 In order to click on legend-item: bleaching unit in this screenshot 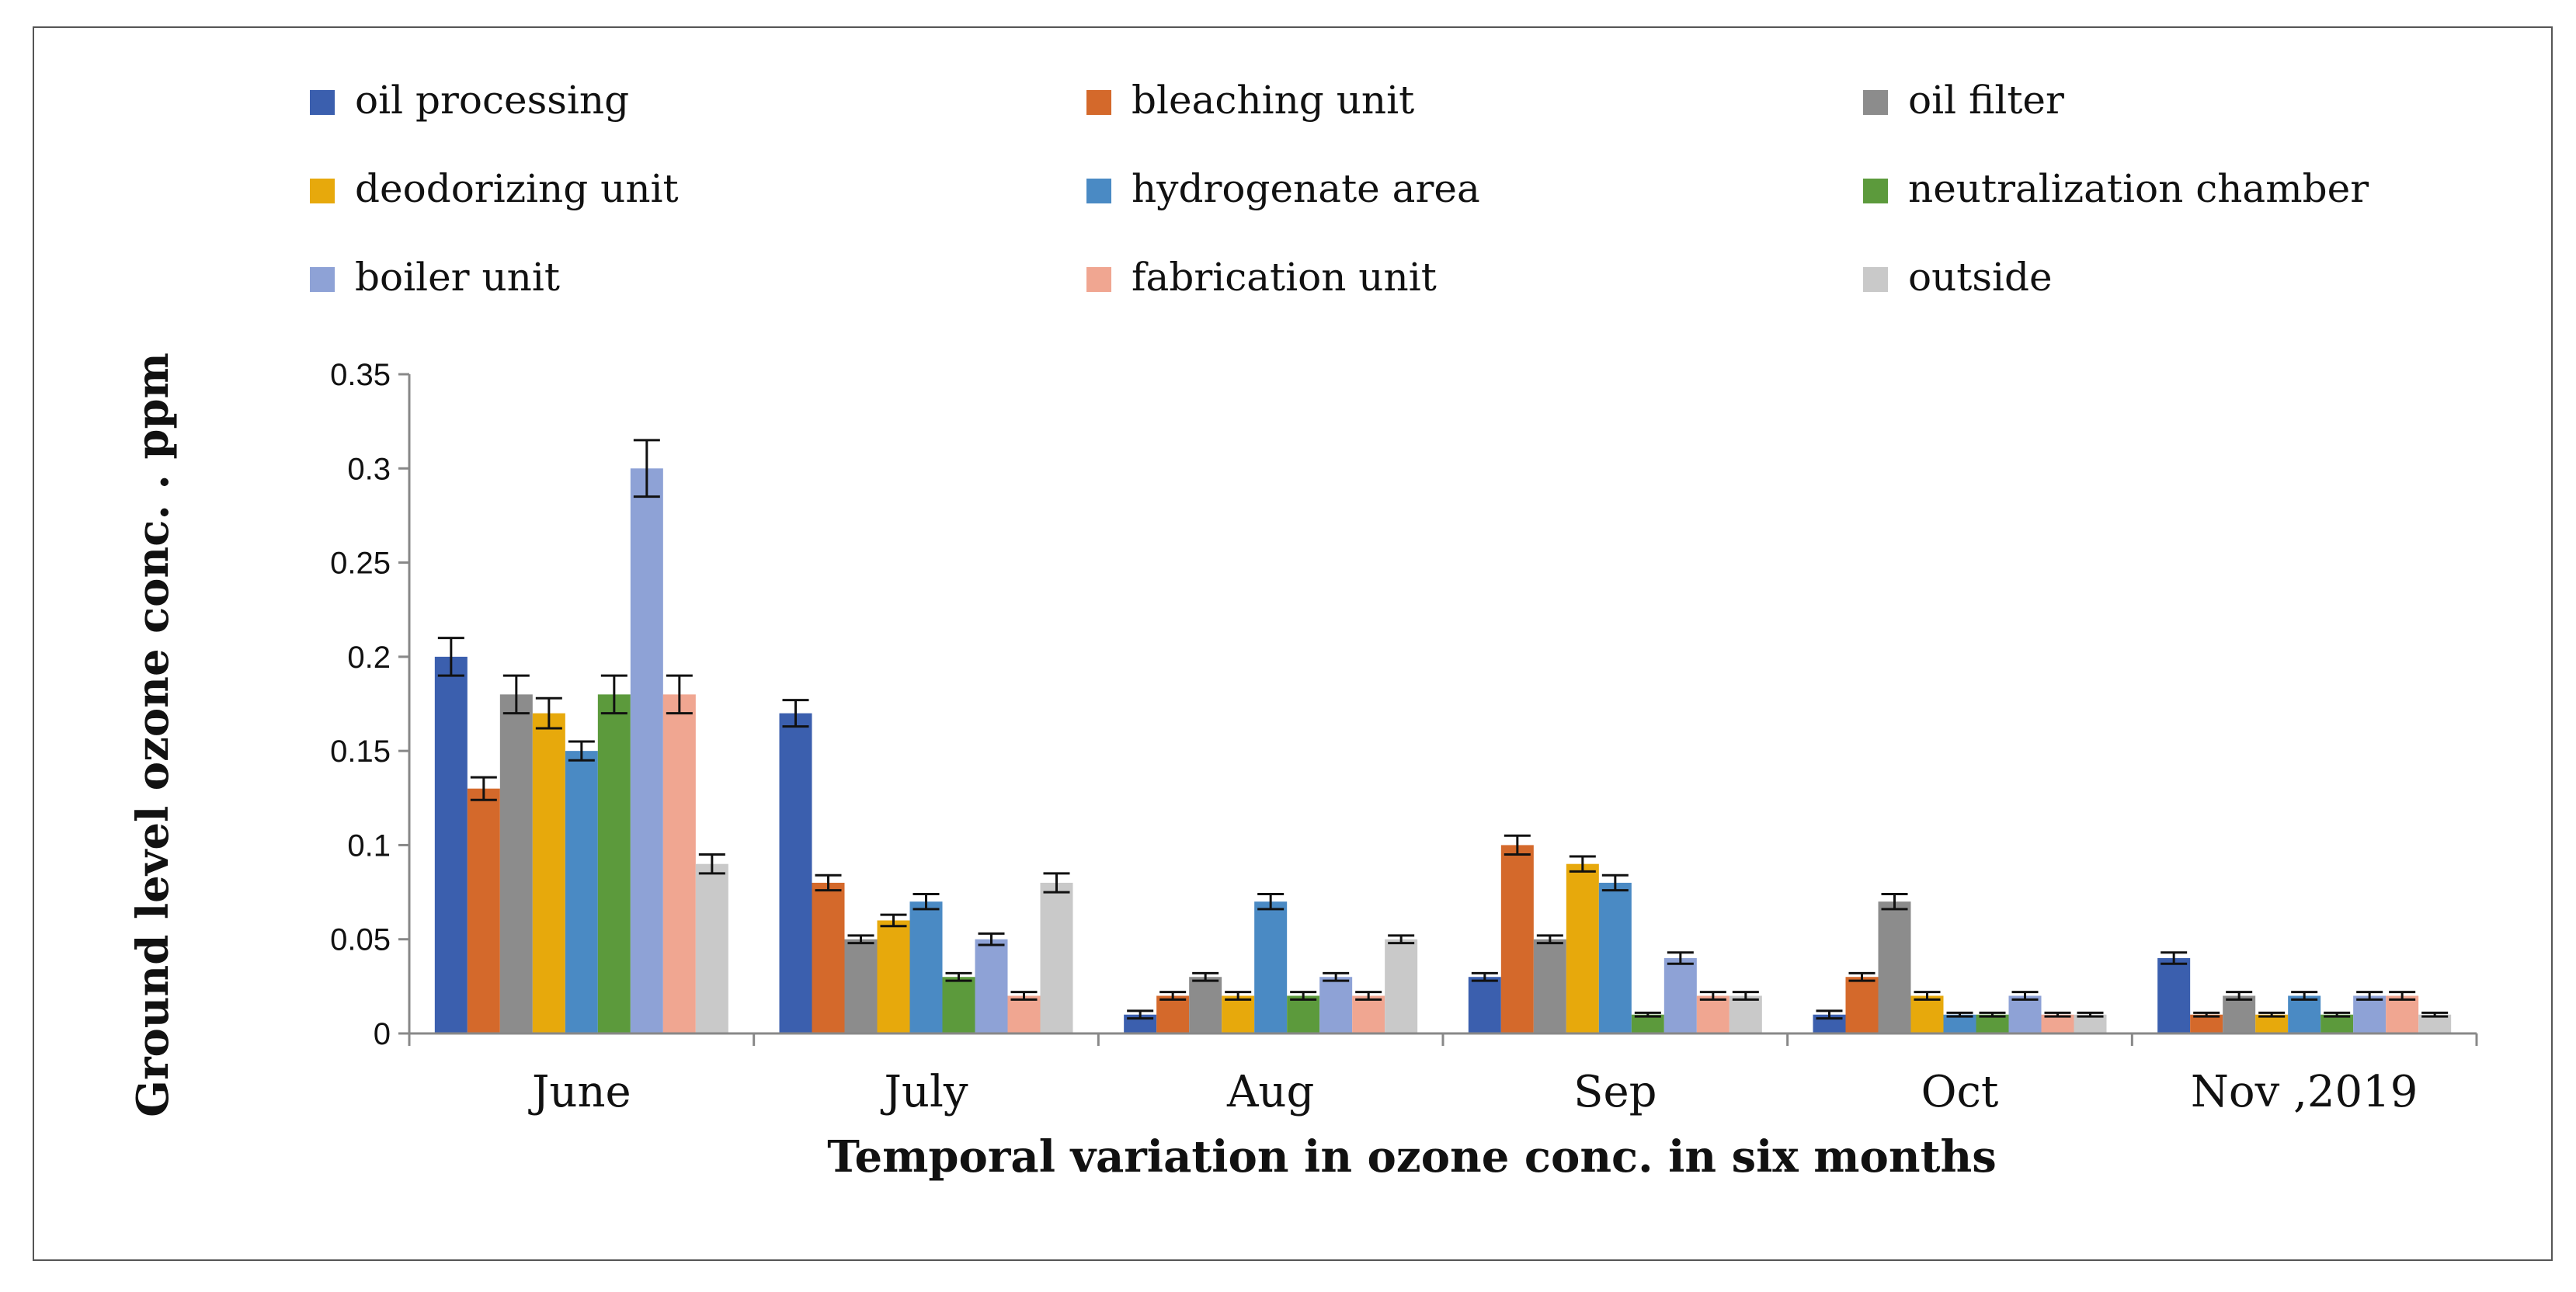, I will do `click(1250, 100)`.